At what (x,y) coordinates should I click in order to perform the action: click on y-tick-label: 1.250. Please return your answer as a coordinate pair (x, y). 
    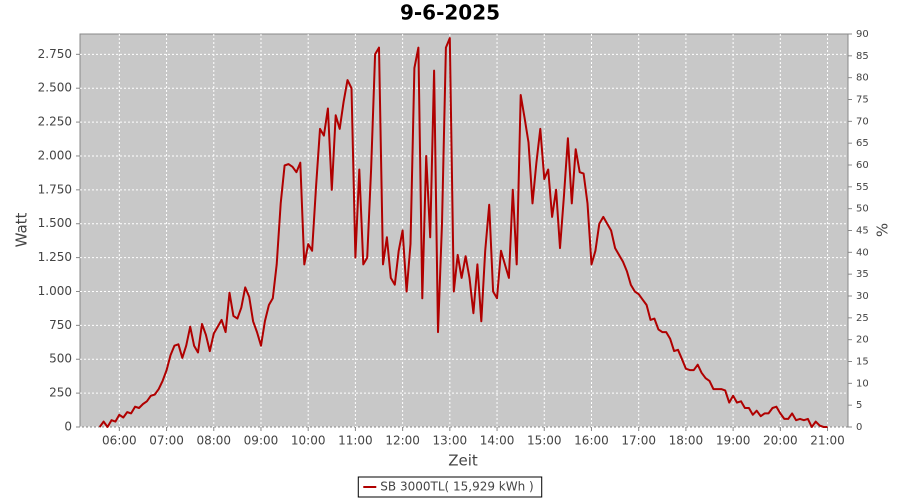
    Looking at the image, I should click on (55, 257).